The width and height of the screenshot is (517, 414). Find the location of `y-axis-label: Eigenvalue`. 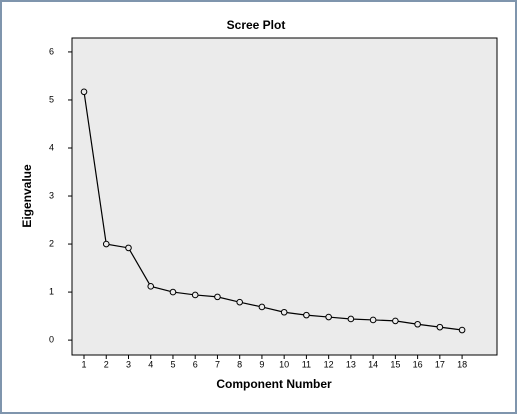

y-axis-label: Eigenvalue is located at coordinates (27, 196).